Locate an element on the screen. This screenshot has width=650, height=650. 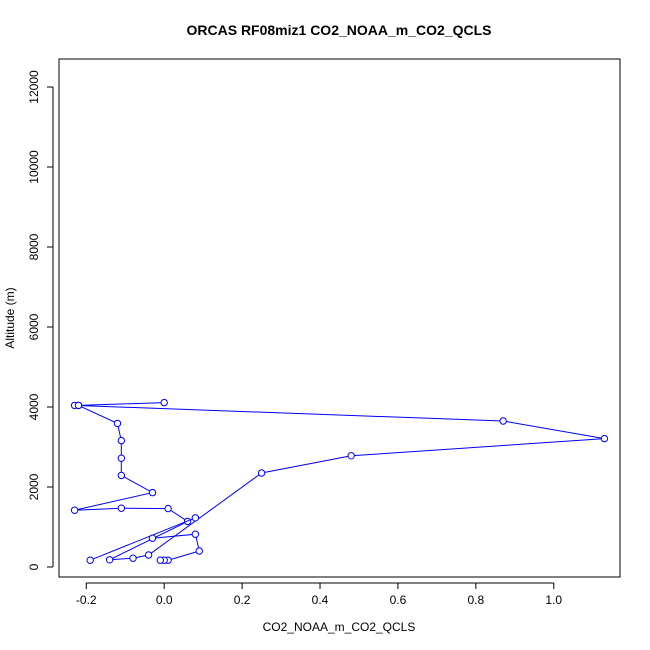
x-axis: -0.2 0.0 0.2 0.4 0.6 0.8 1.0 is located at coordinates (319, 594).